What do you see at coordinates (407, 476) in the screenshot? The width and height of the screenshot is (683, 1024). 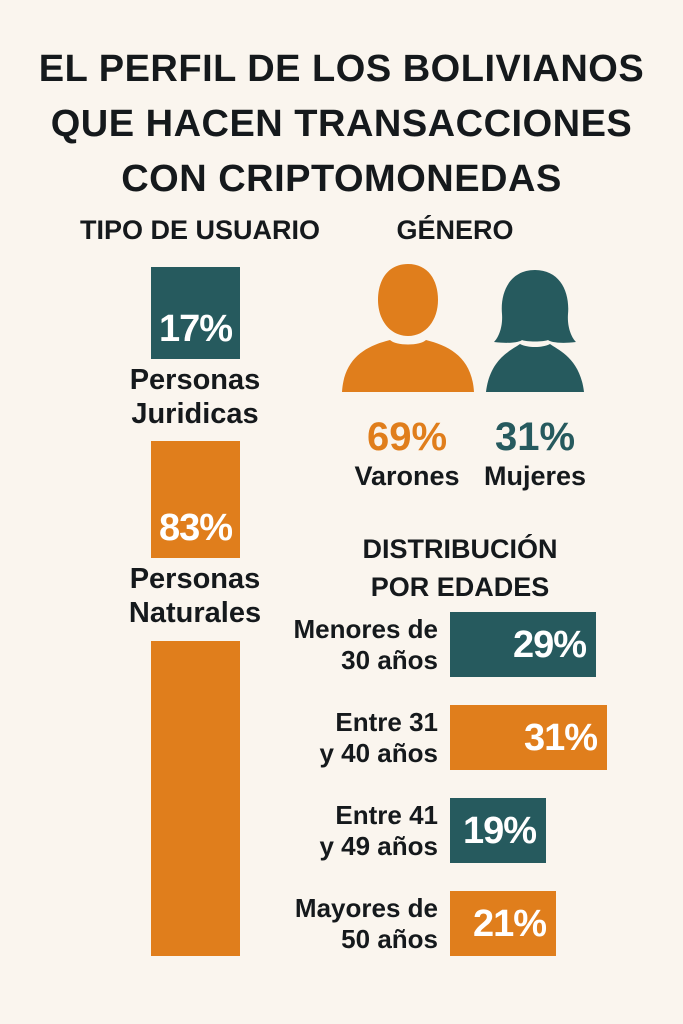 I see `label-varones: Varones` at bounding box center [407, 476].